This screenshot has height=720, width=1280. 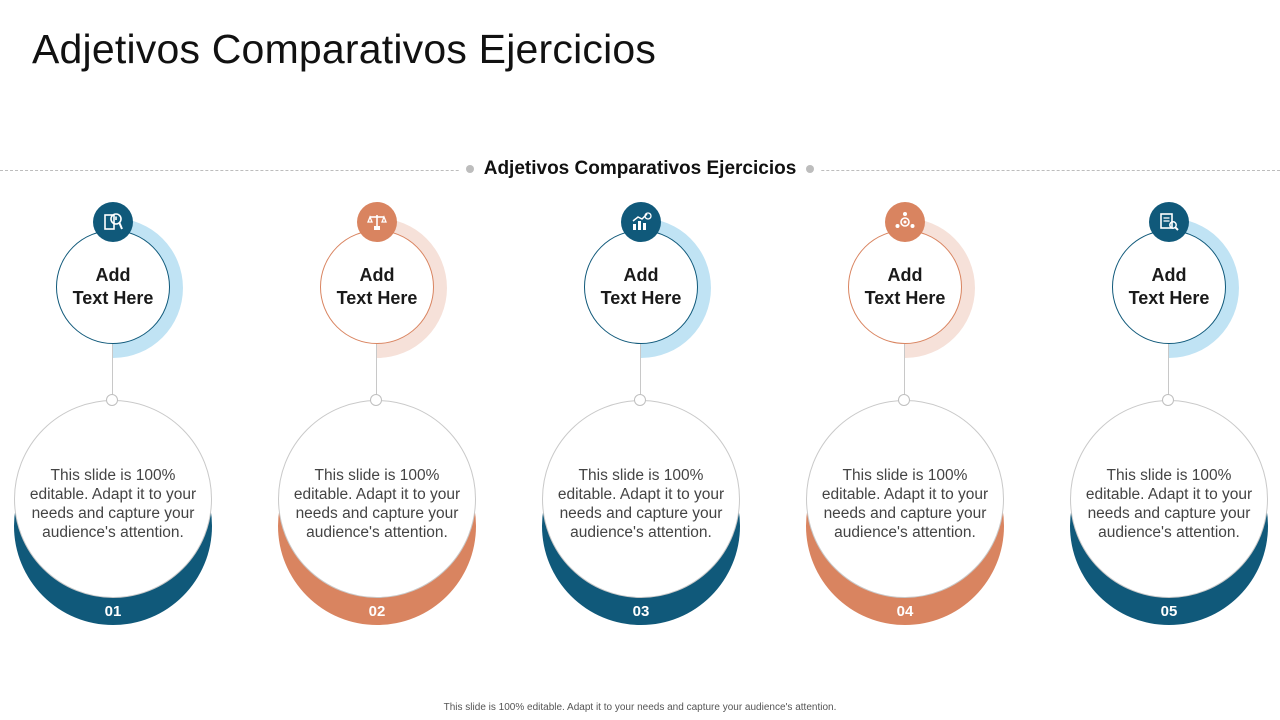 What do you see at coordinates (344, 49) in the screenshot?
I see `page-title: Adjetivos Comparativos Ejercicios` at bounding box center [344, 49].